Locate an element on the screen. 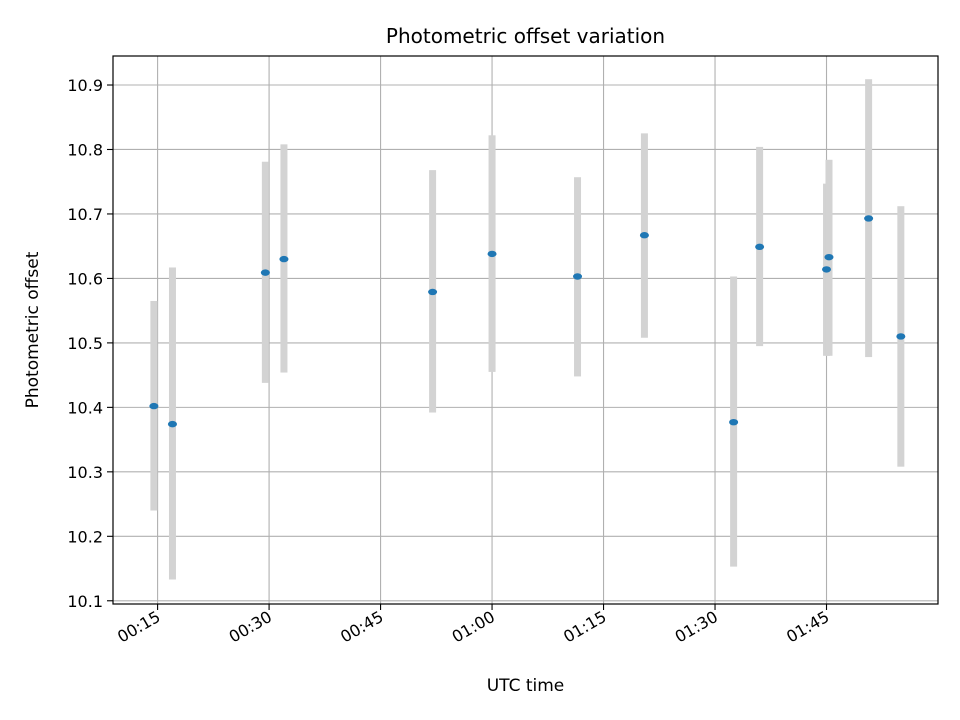 The image size is (960, 720). y-tick-label: 10.3 is located at coordinates (85, 472).